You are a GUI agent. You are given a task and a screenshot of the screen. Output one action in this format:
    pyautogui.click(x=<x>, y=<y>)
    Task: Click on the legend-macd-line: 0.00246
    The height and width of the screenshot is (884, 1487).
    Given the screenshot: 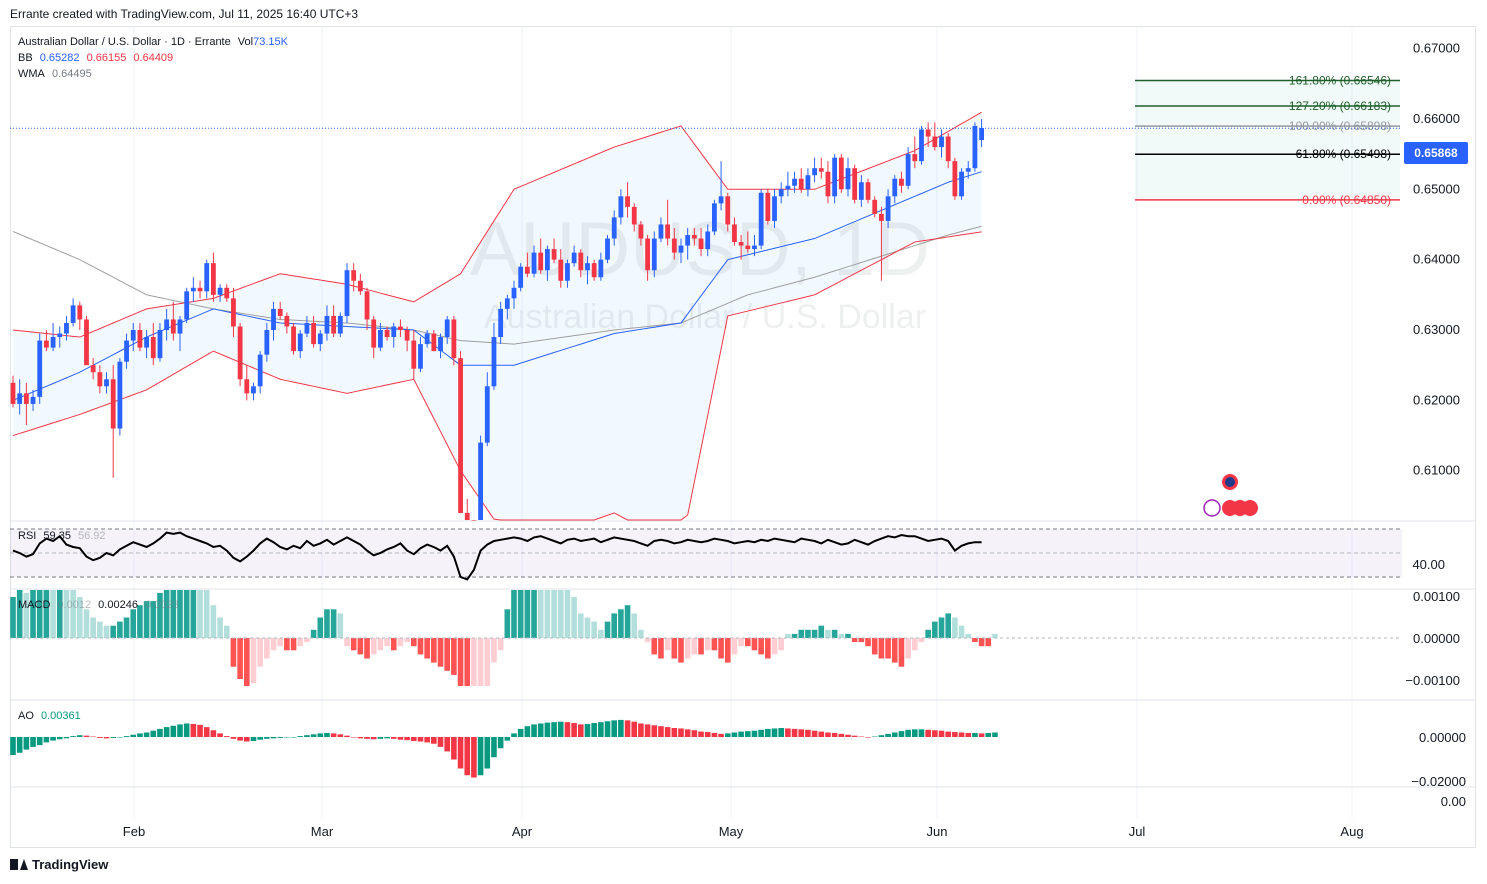 What is the action you would take?
    pyautogui.click(x=118, y=605)
    